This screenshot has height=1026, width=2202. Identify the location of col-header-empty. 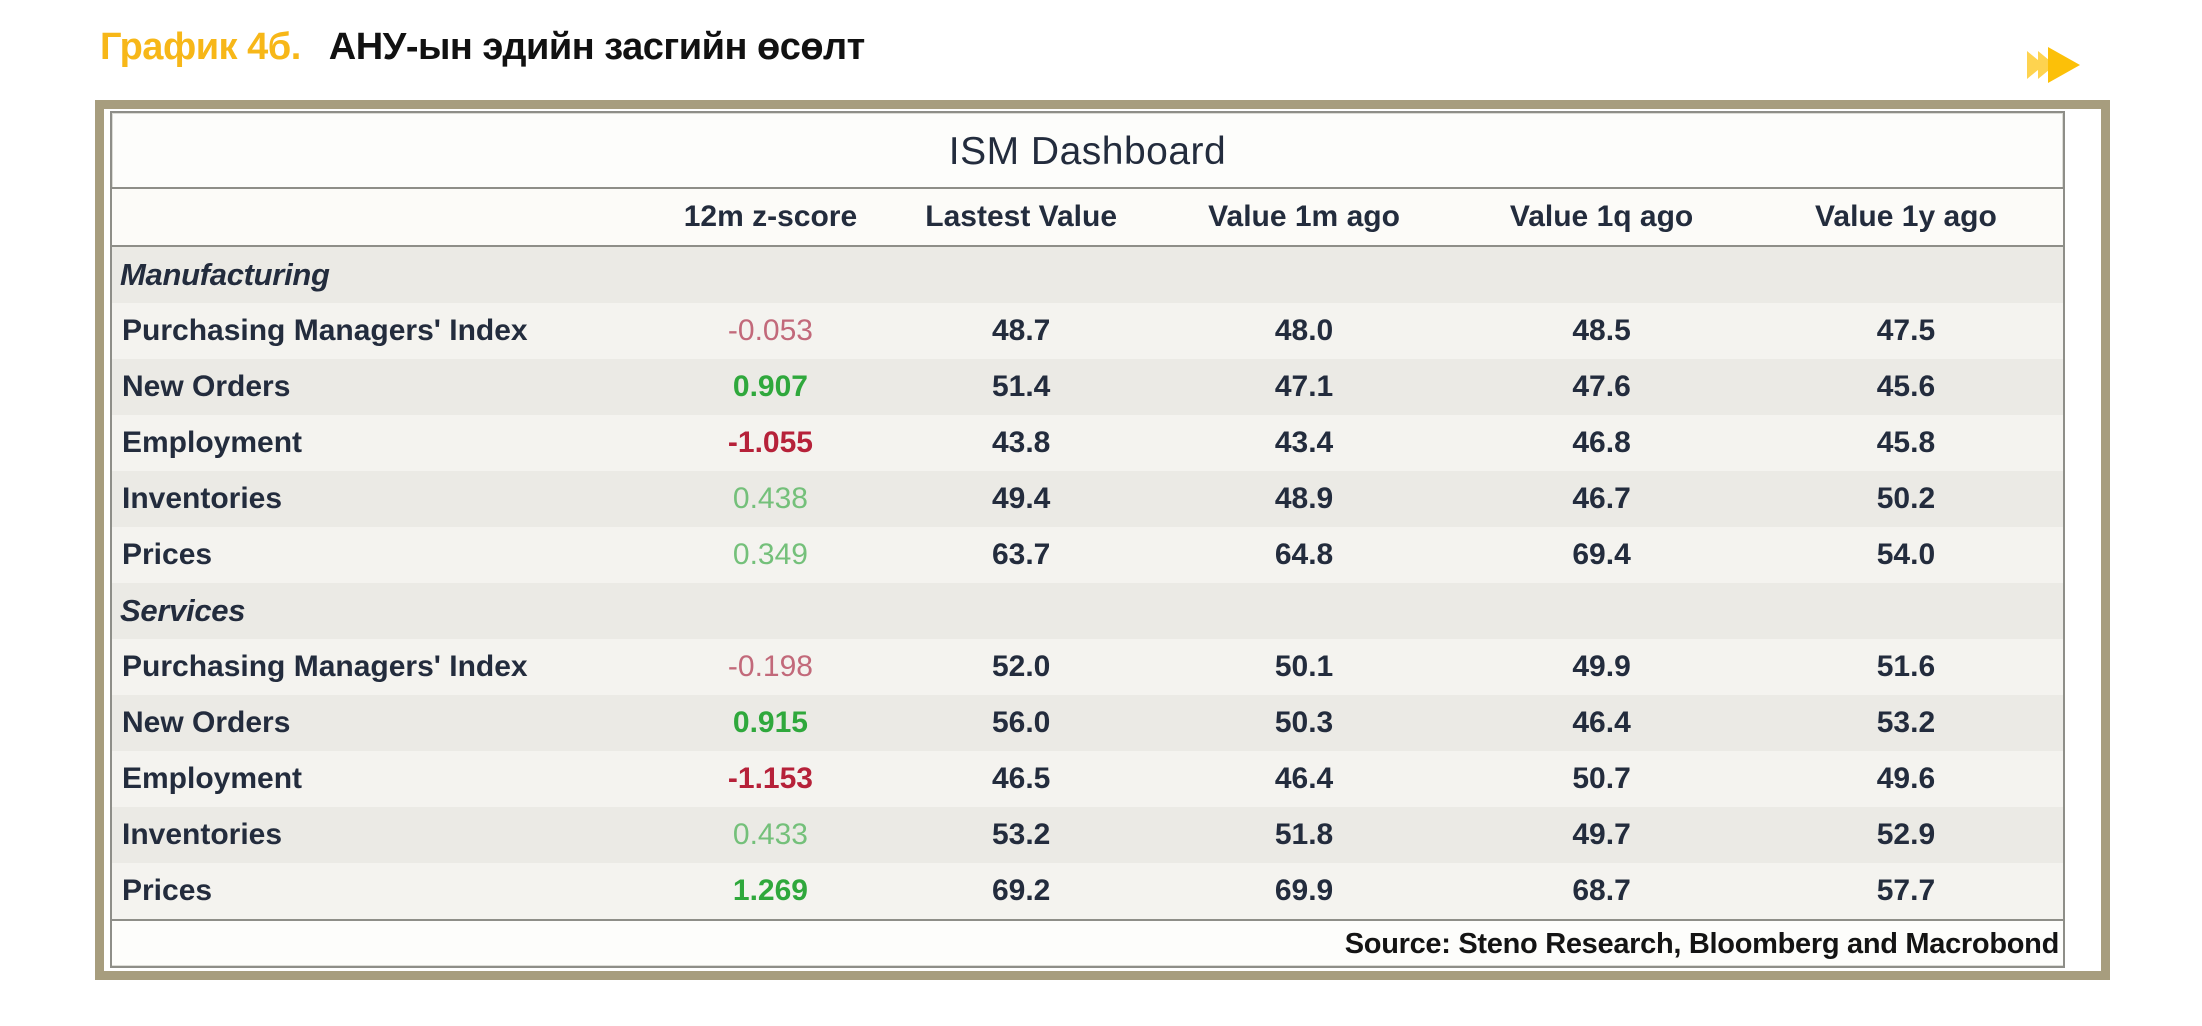
(382, 217).